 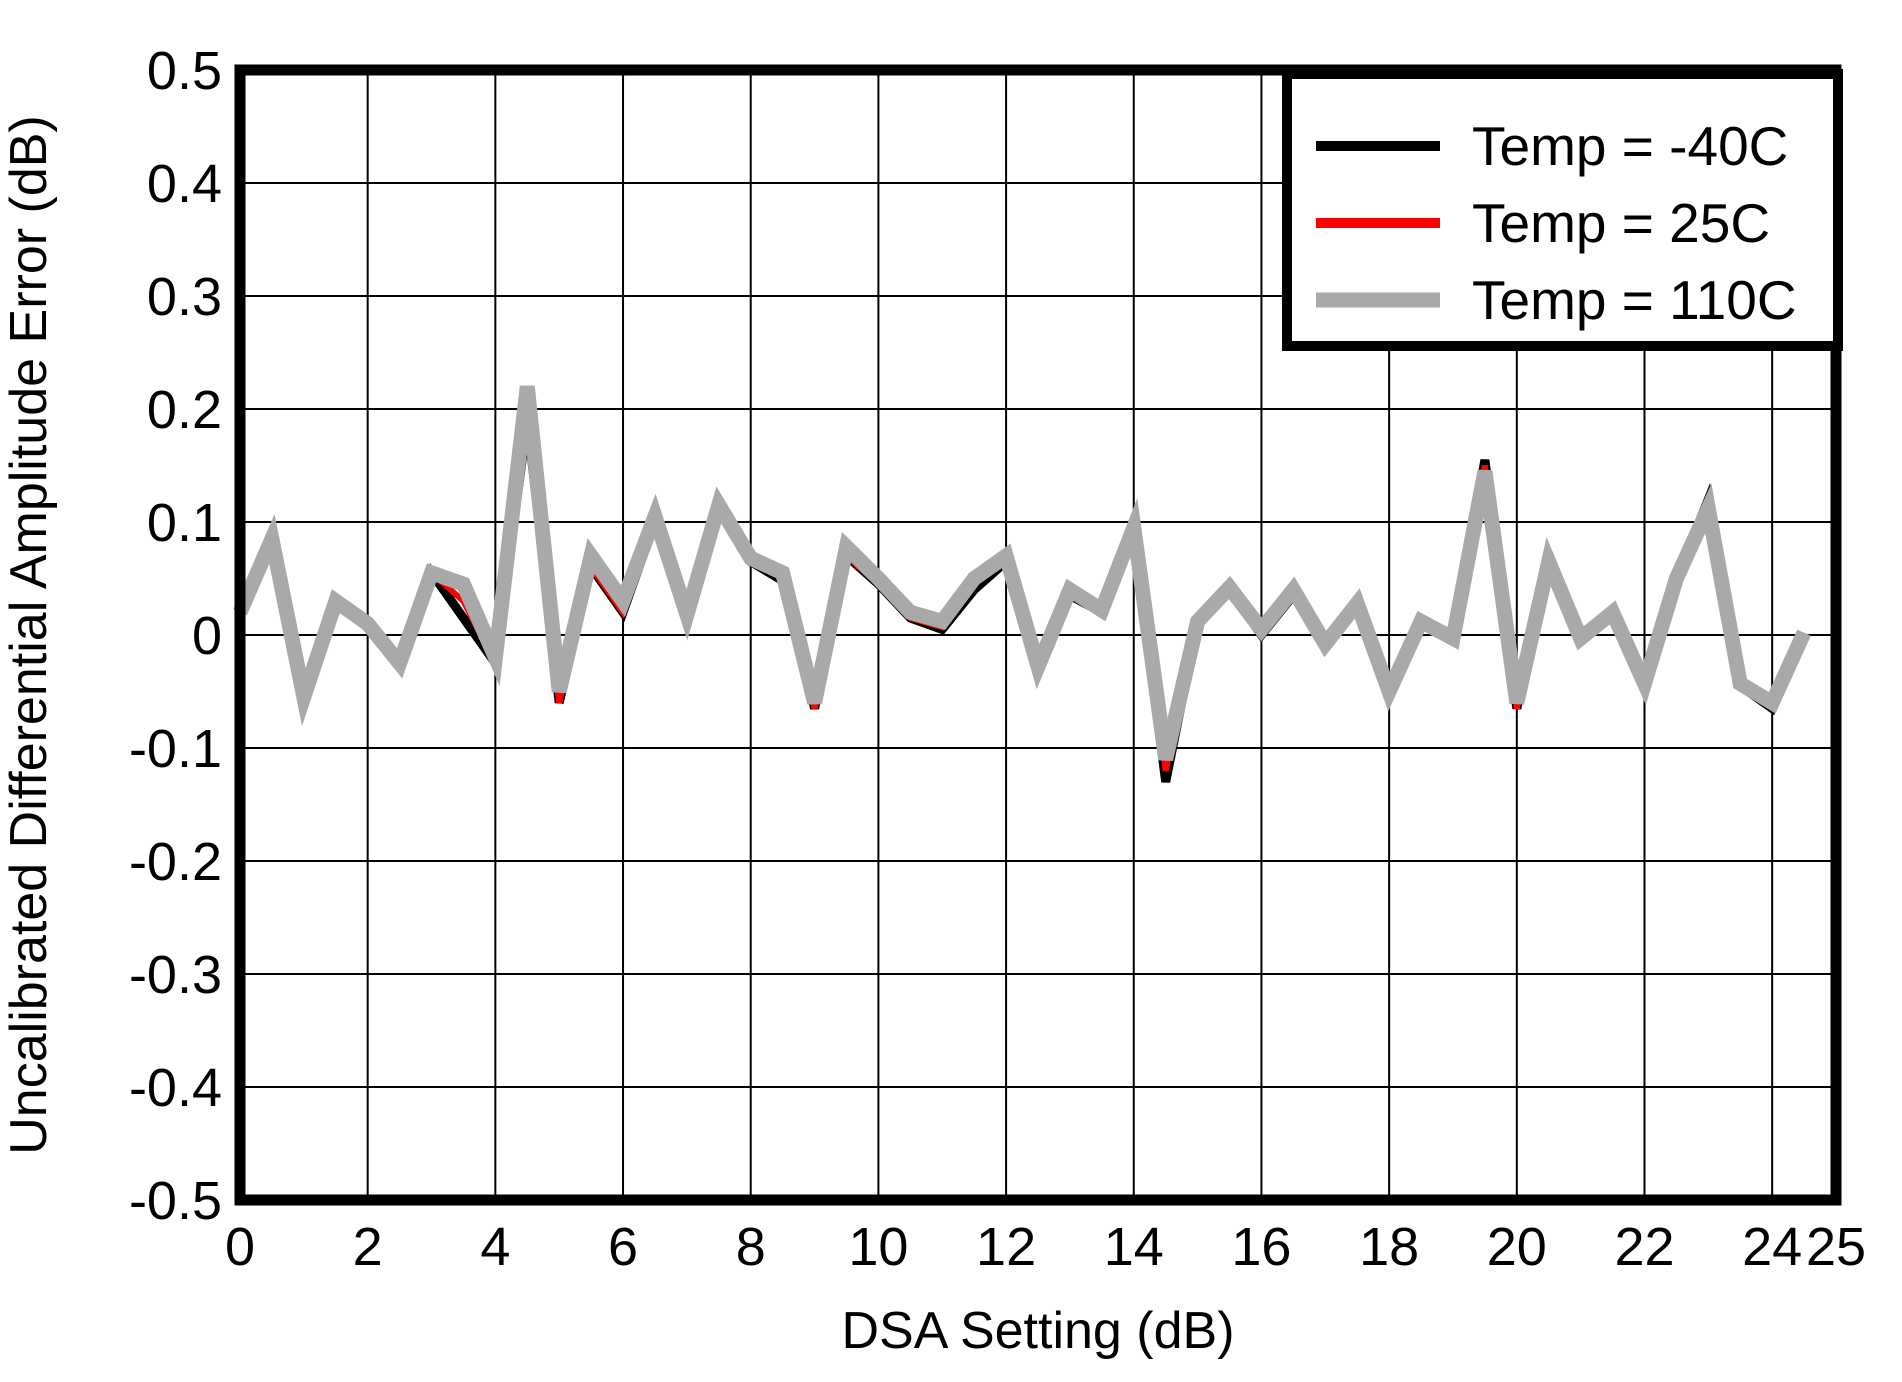 What do you see at coordinates (1644, 1247) in the screenshot?
I see `x-tick-label: 22` at bounding box center [1644, 1247].